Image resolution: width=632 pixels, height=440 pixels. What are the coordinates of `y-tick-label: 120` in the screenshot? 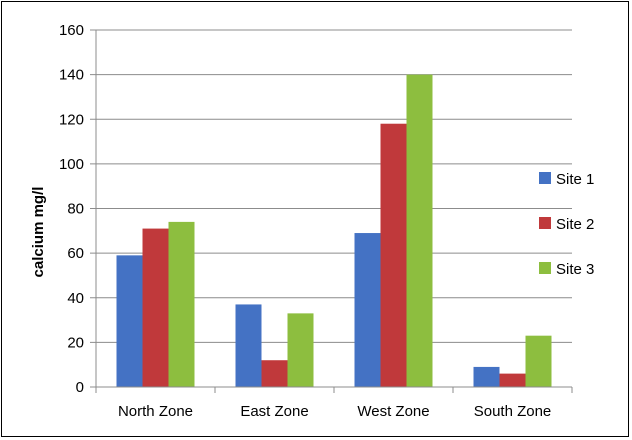 It's located at (71, 119).